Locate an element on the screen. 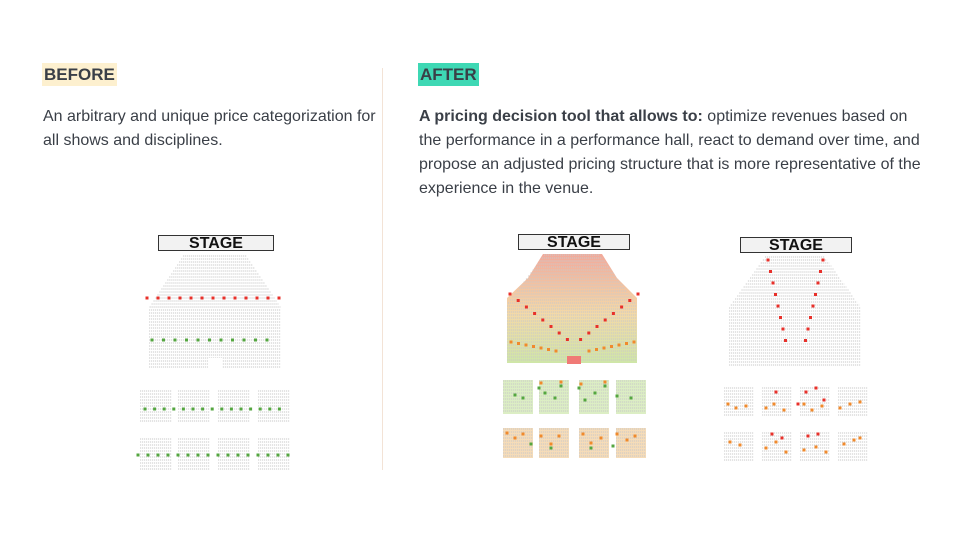  after-tag: AFTER is located at coordinates (448, 74).